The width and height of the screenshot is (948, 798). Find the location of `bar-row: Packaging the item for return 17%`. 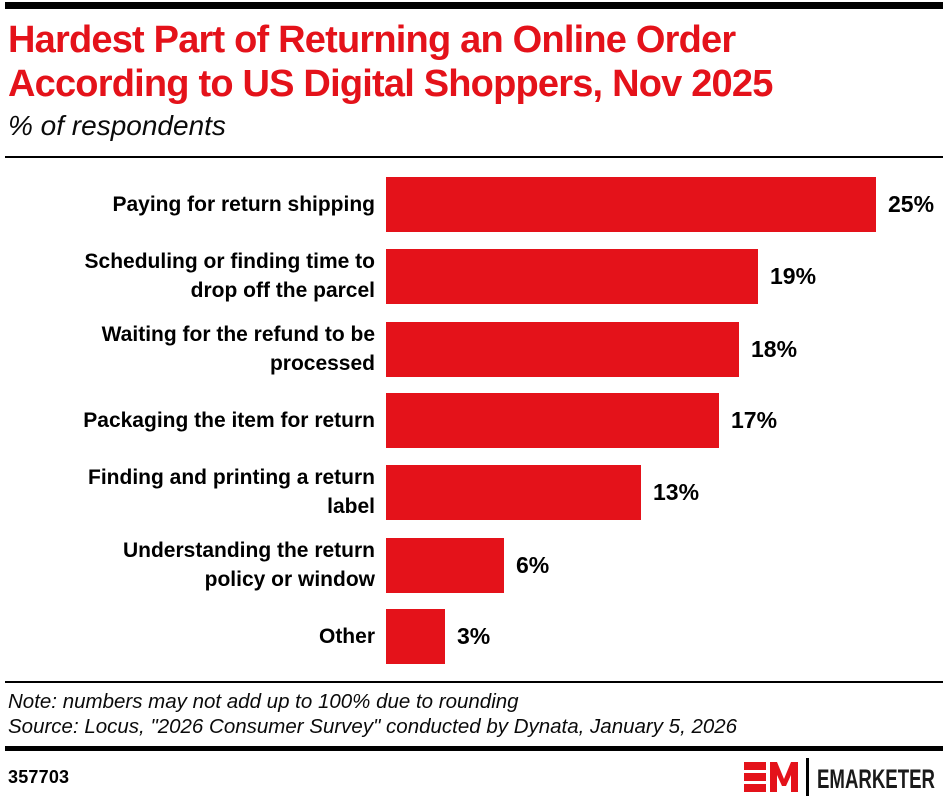

bar-row: Packaging the item for return 17% is located at coordinates (474, 420).